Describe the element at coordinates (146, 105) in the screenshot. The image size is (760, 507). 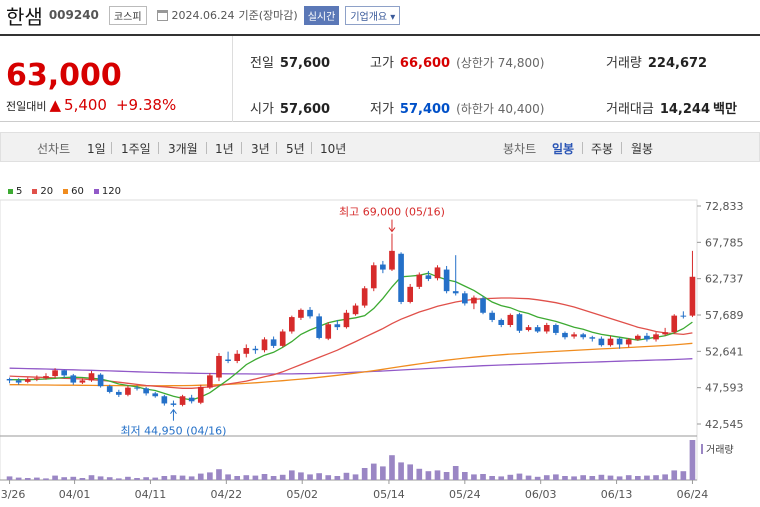
I see `change-percent: +9.38%` at that location.